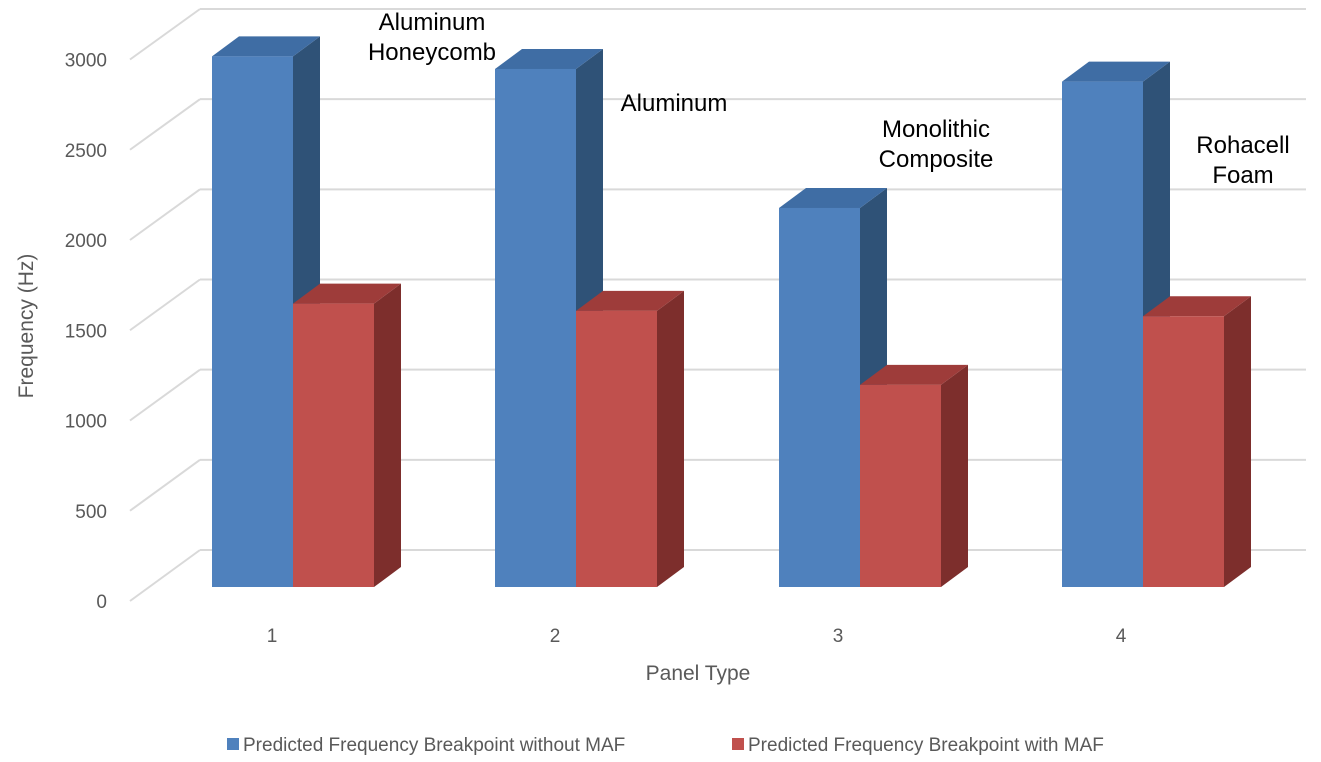  Describe the element at coordinates (86, 61) in the screenshot. I see `y-tick-label: 3000` at that location.